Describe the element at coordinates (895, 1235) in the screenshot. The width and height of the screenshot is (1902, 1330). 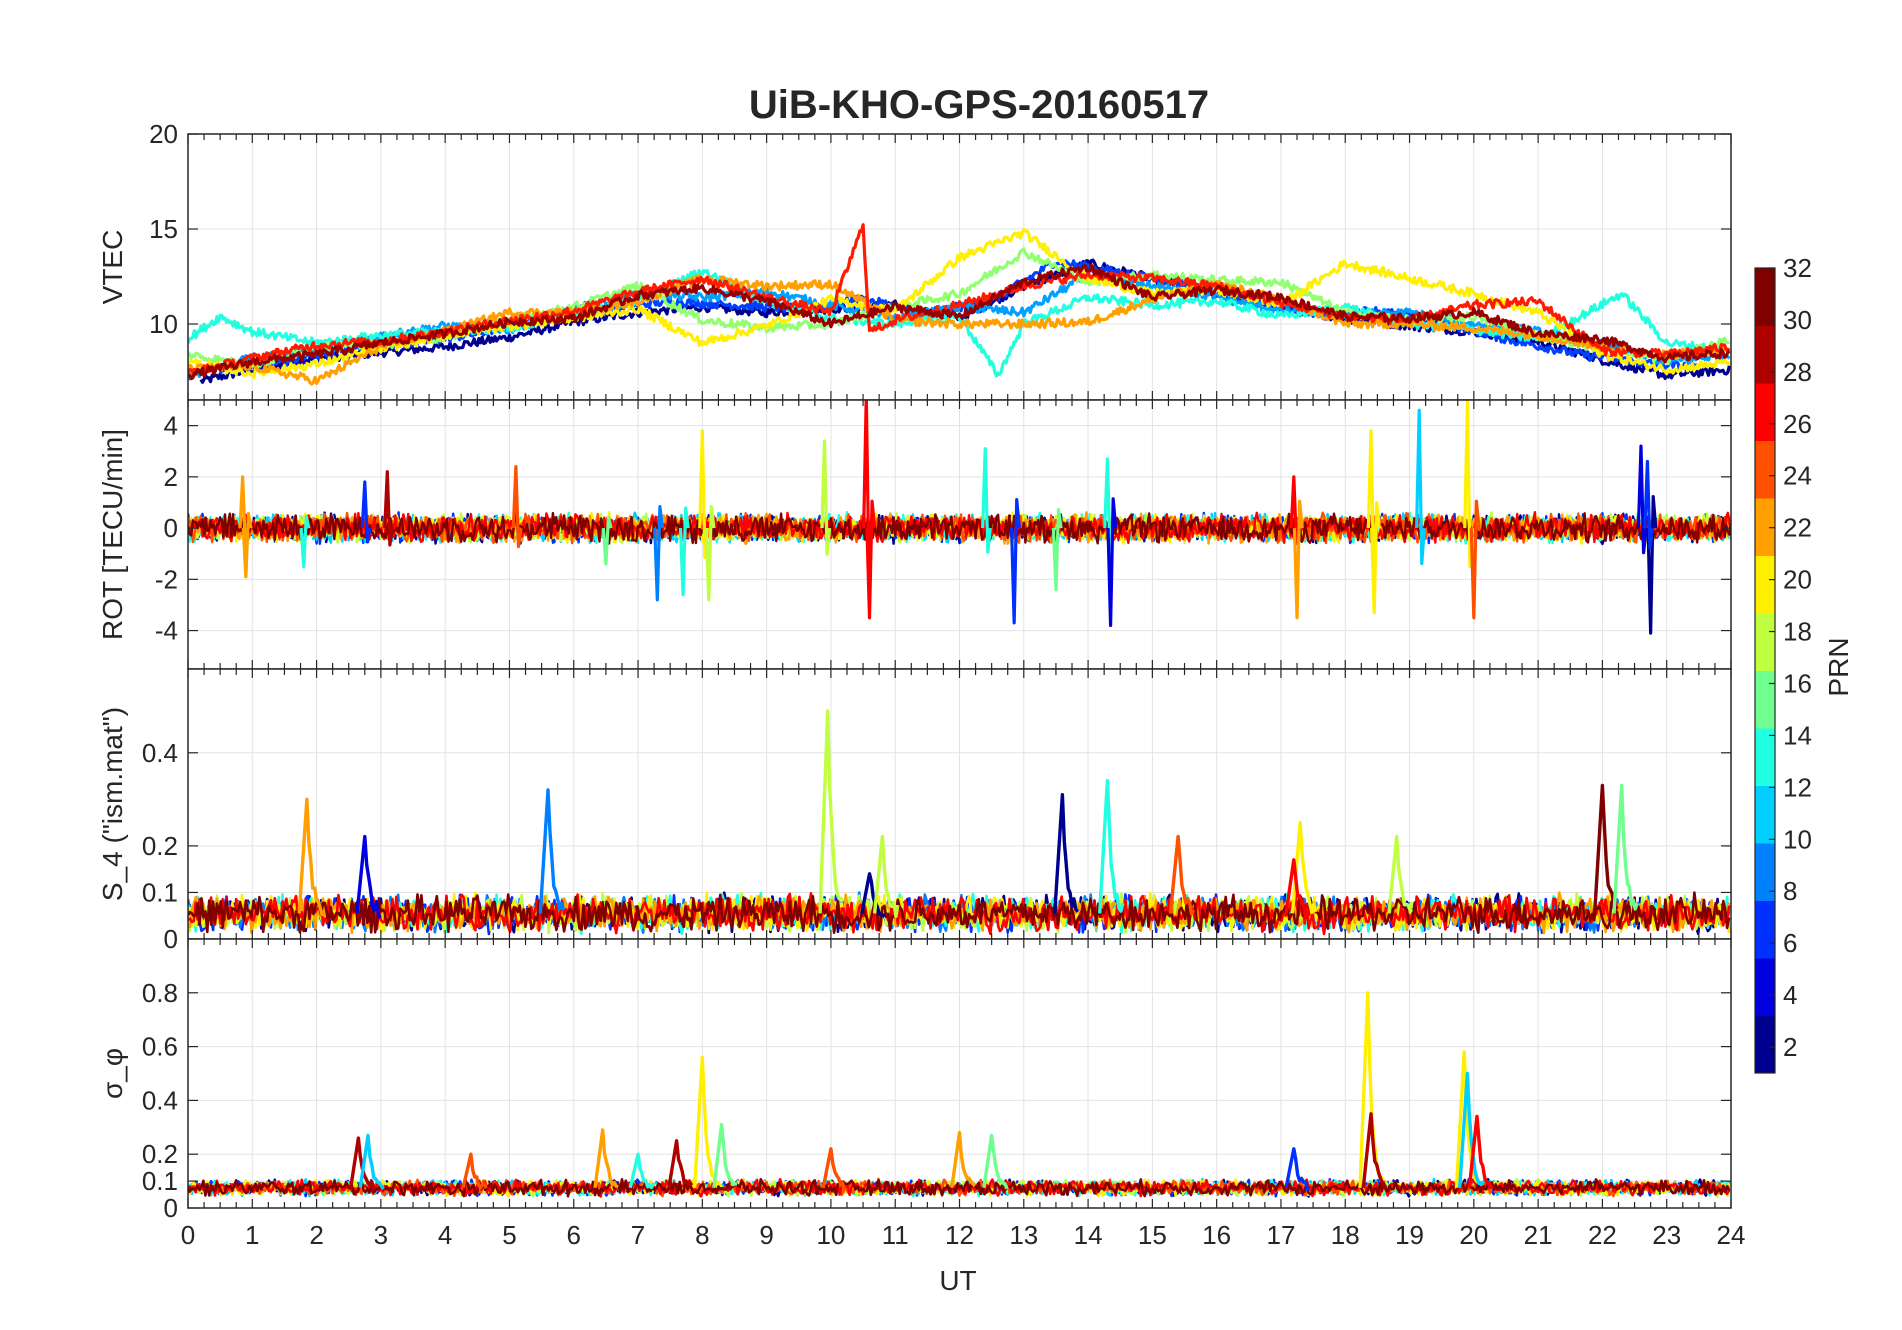
I see `x-tick-label: 11` at that location.